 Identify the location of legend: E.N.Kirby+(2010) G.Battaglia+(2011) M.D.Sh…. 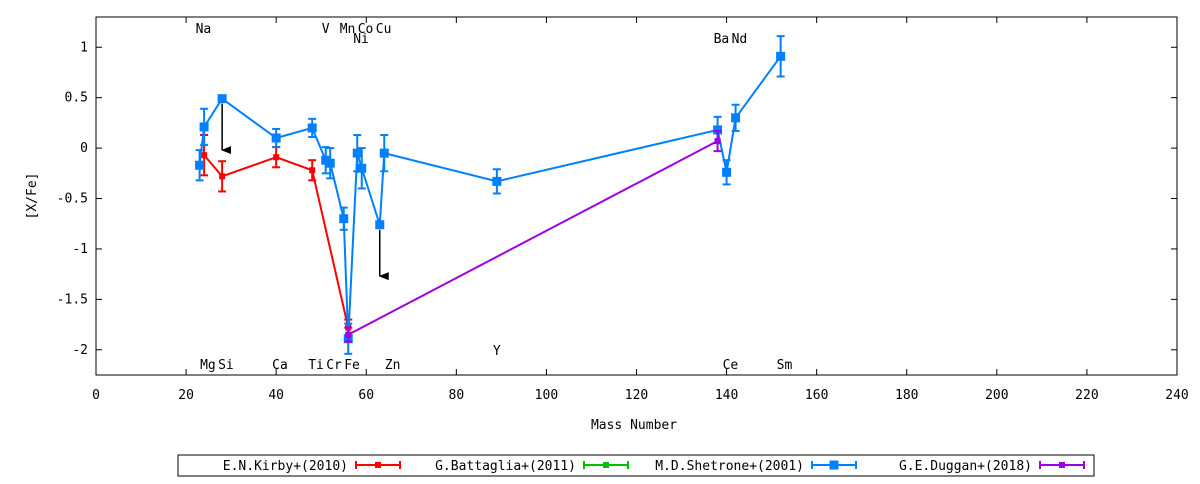
(654, 466).